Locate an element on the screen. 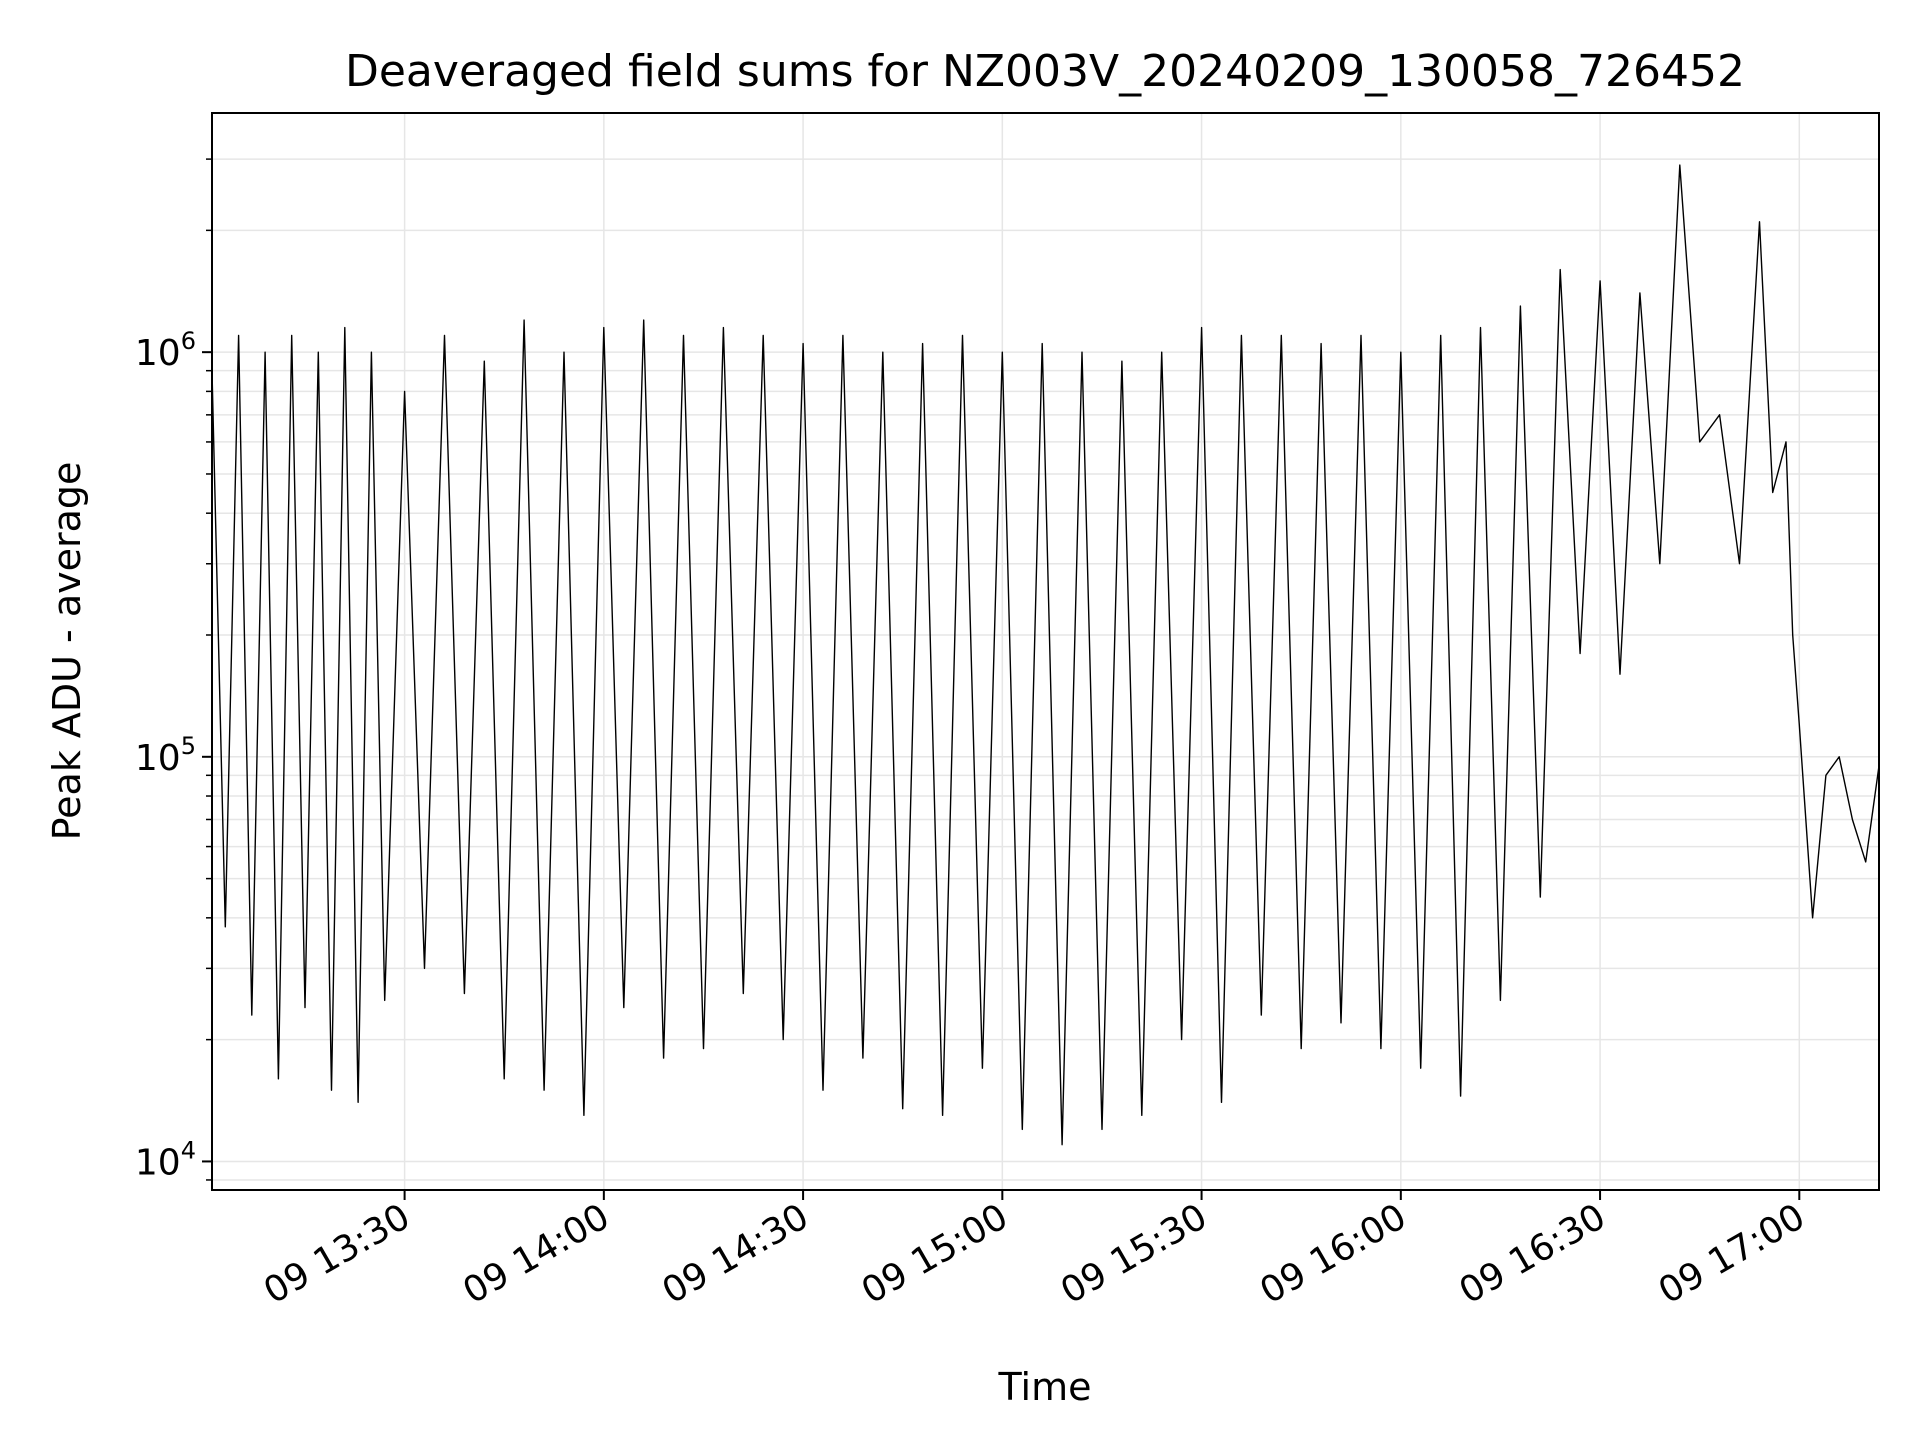 This screenshot has height=1440, width=1920. y-tick-label: 10⁴ is located at coordinates (165, 1159).